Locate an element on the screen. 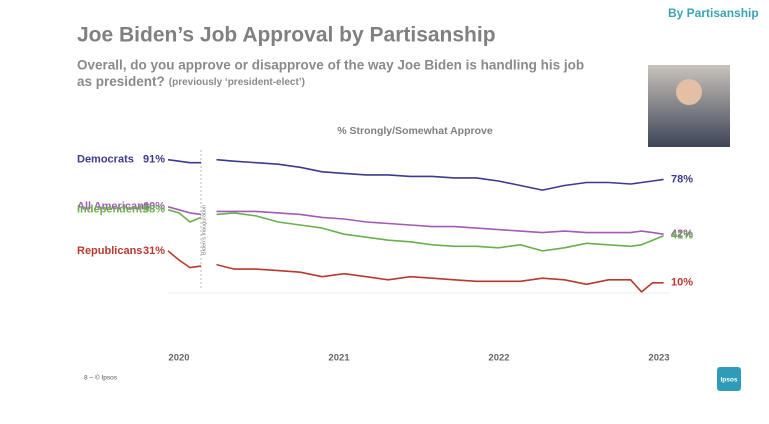 The width and height of the screenshot is (769, 424). legend-label: All Americans is located at coordinates (113, 207).